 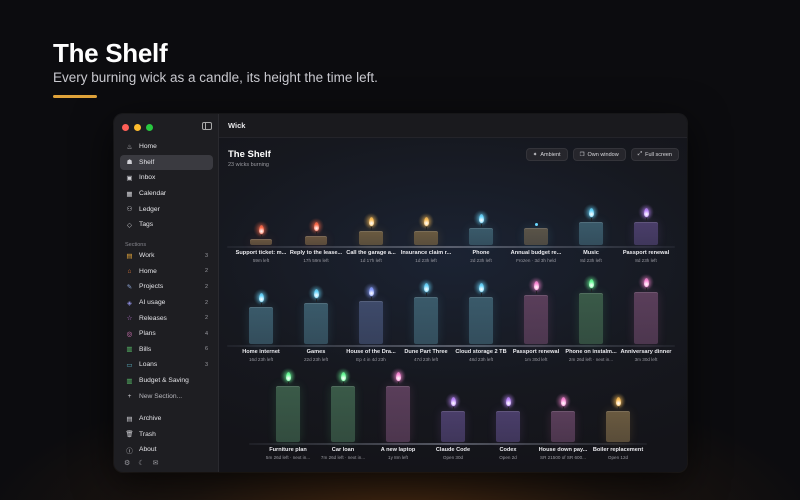 What do you see at coordinates (166, 334) in the screenshot?
I see `sidebar-item-plans: ◎ Plans 4` at bounding box center [166, 334].